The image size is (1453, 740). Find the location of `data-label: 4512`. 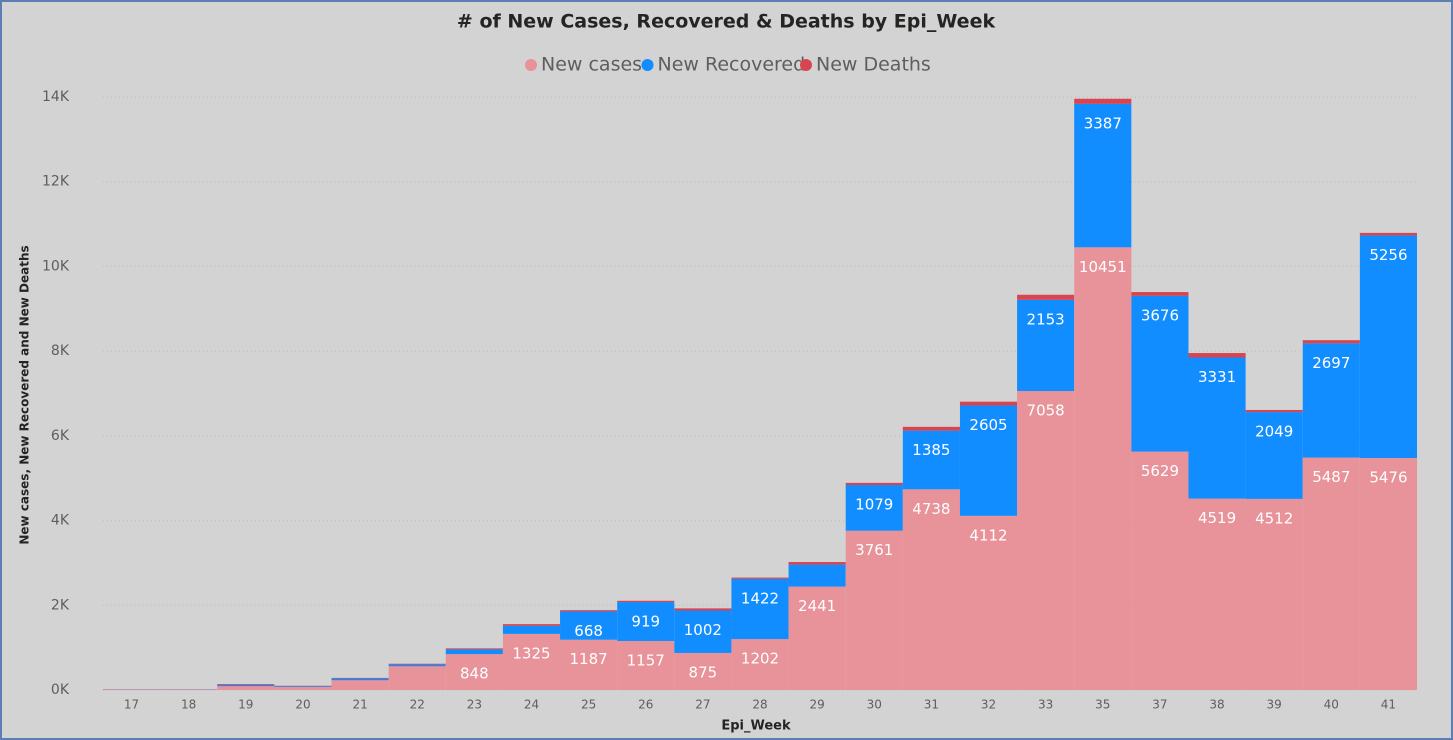

data-label: 4512 is located at coordinates (1274, 518).